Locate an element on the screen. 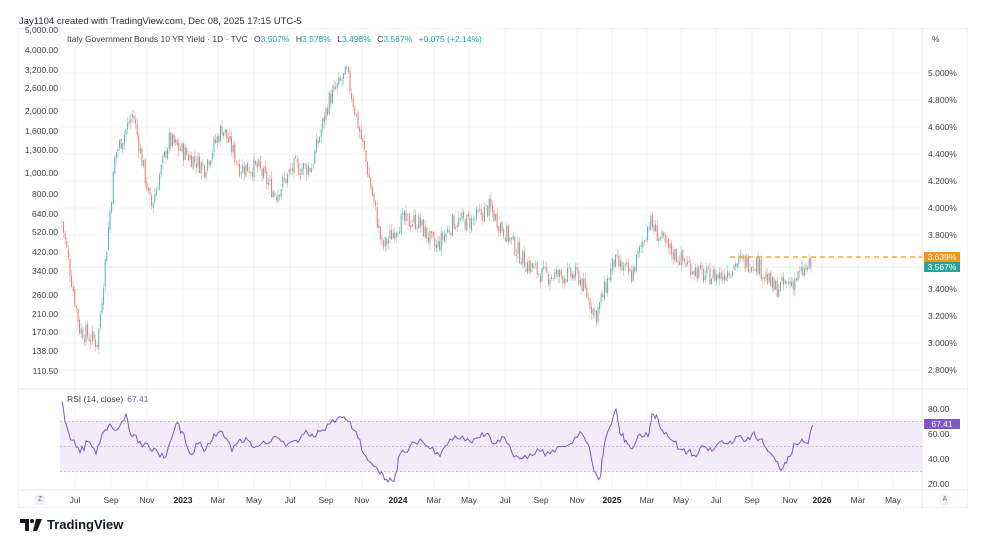  left-axis-label: 340.00 is located at coordinates (45, 271).